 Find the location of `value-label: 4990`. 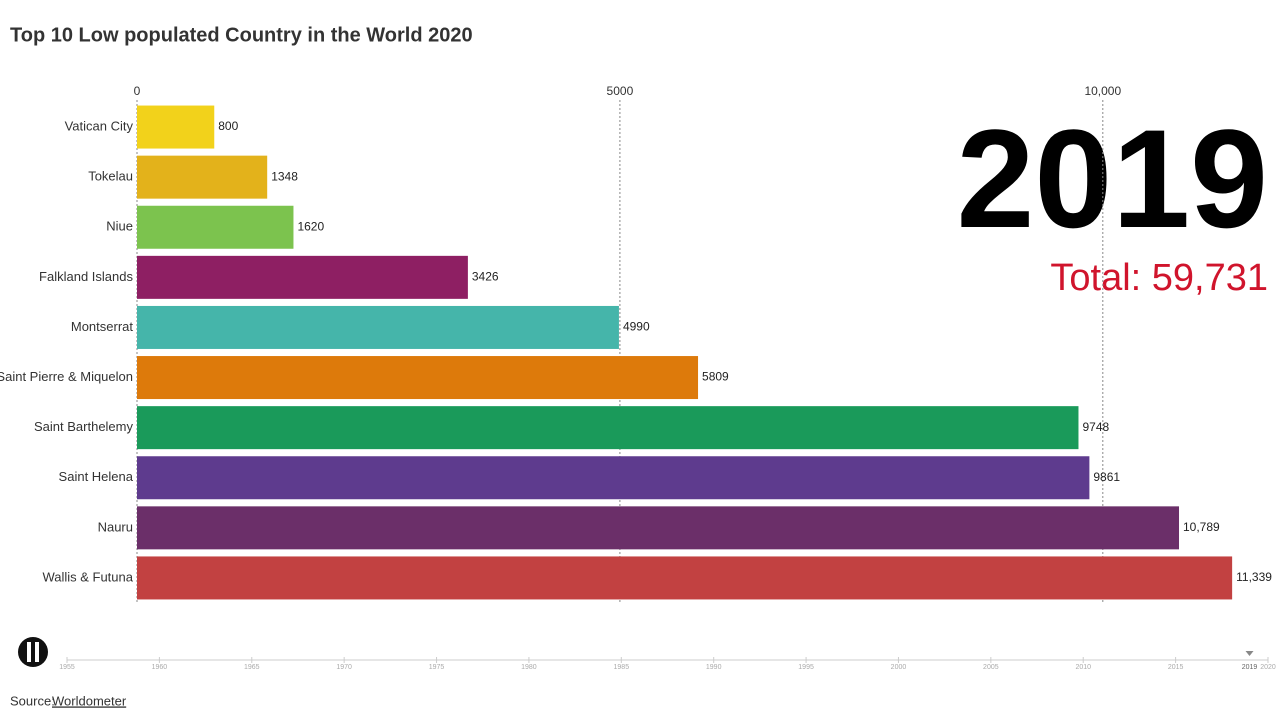

value-label: 4990 is located at coordinates (636, 327).